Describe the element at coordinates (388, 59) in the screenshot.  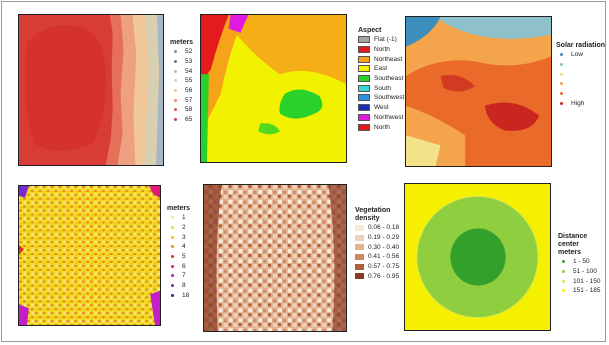
I see `aspect-legend-label: Northeast` at that location.